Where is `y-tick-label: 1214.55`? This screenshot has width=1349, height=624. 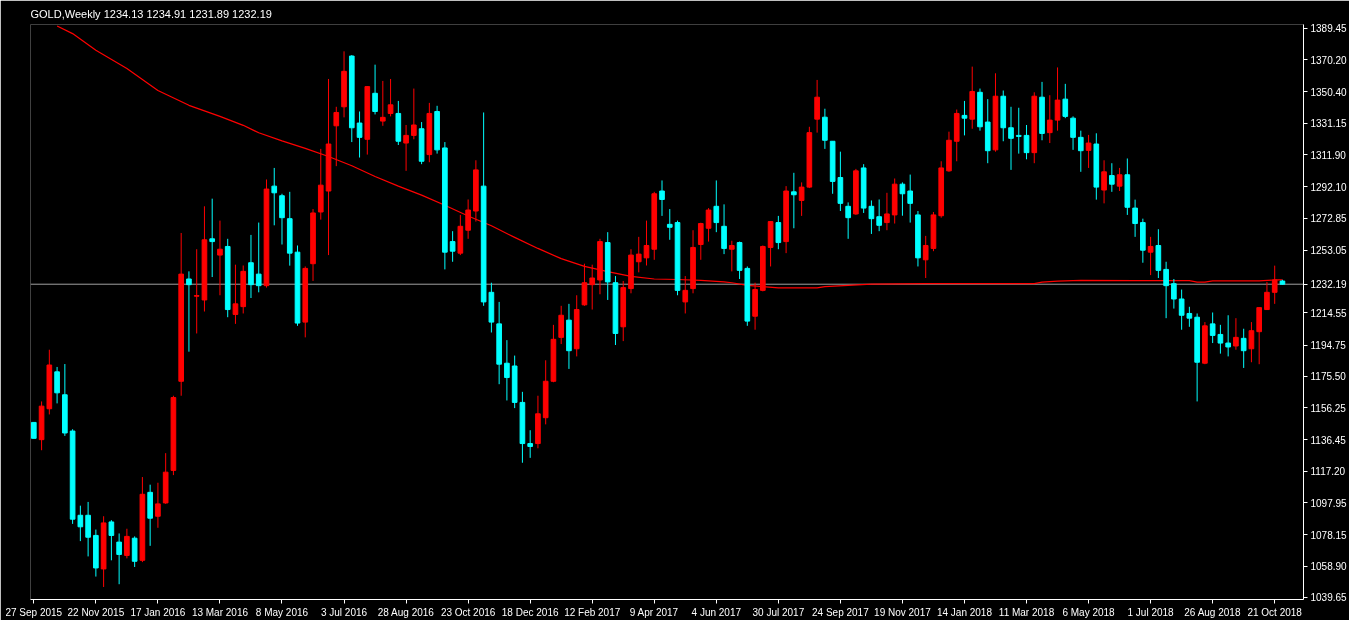 y-tick-label: 1214.55 is located at coordinates (1329, 313).